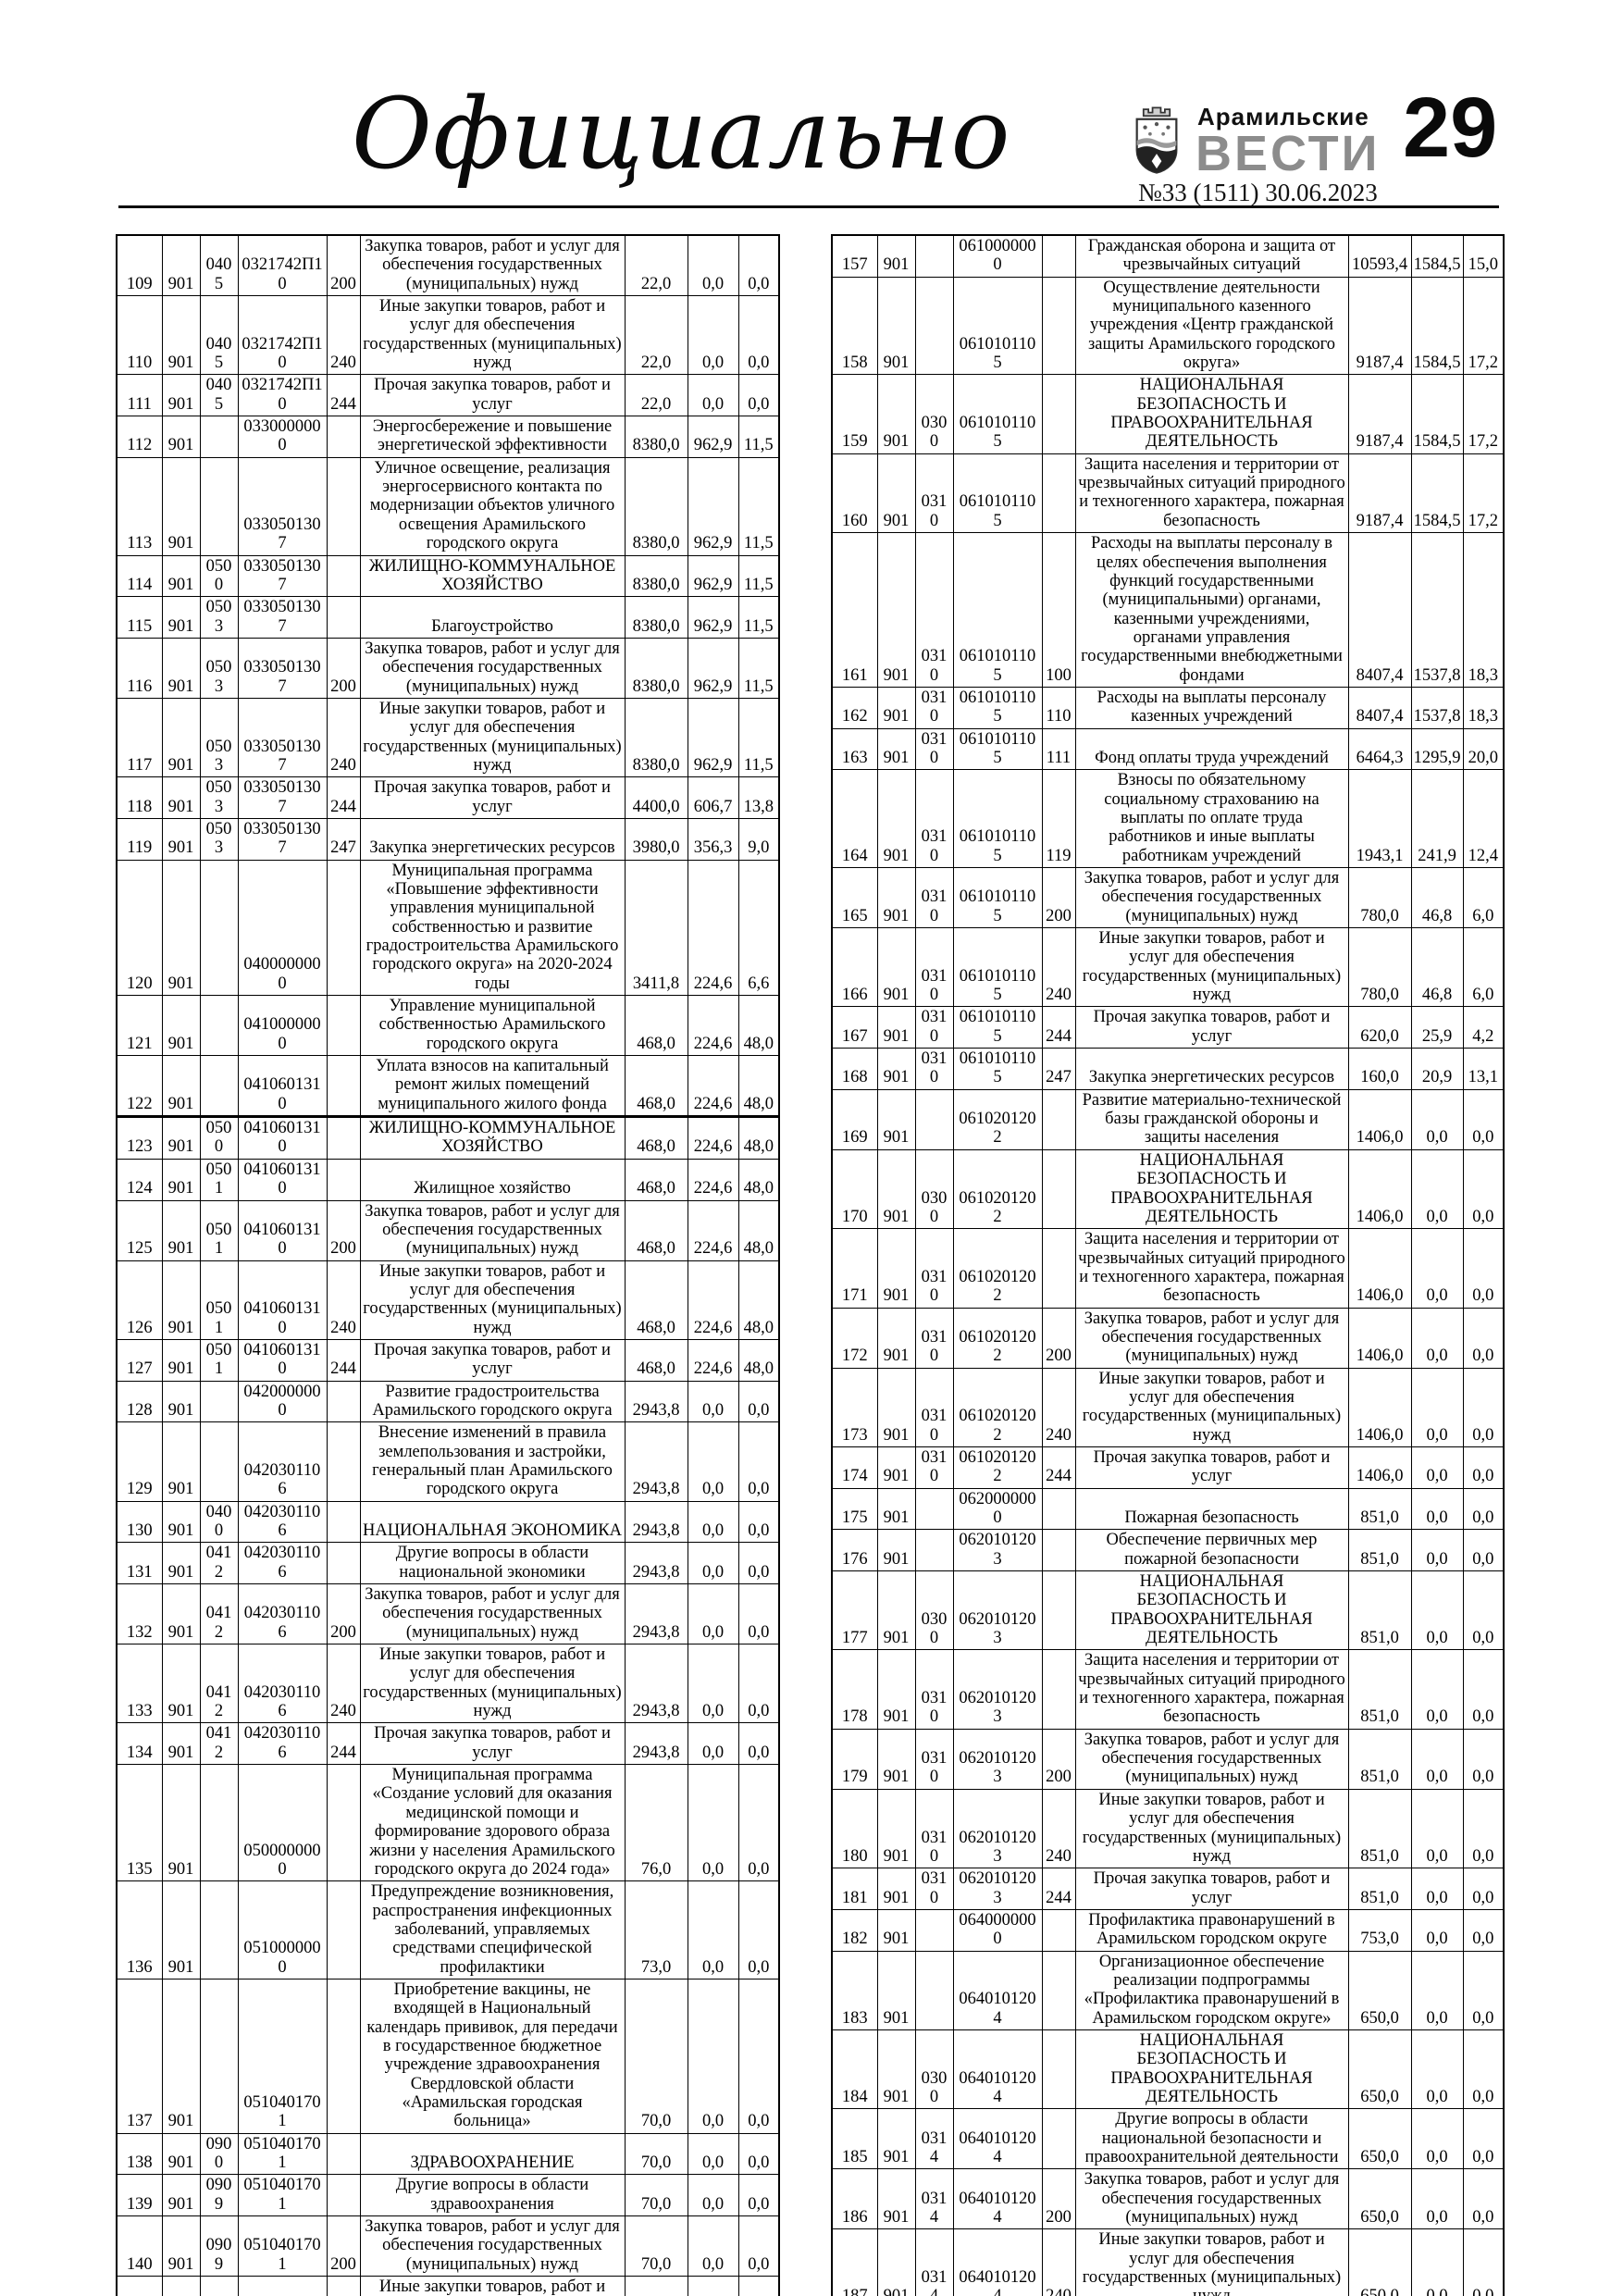 The height and width of the screenshot is (2296, 1623). I want to click on cell-row-number: 121, so click(139, 1026).